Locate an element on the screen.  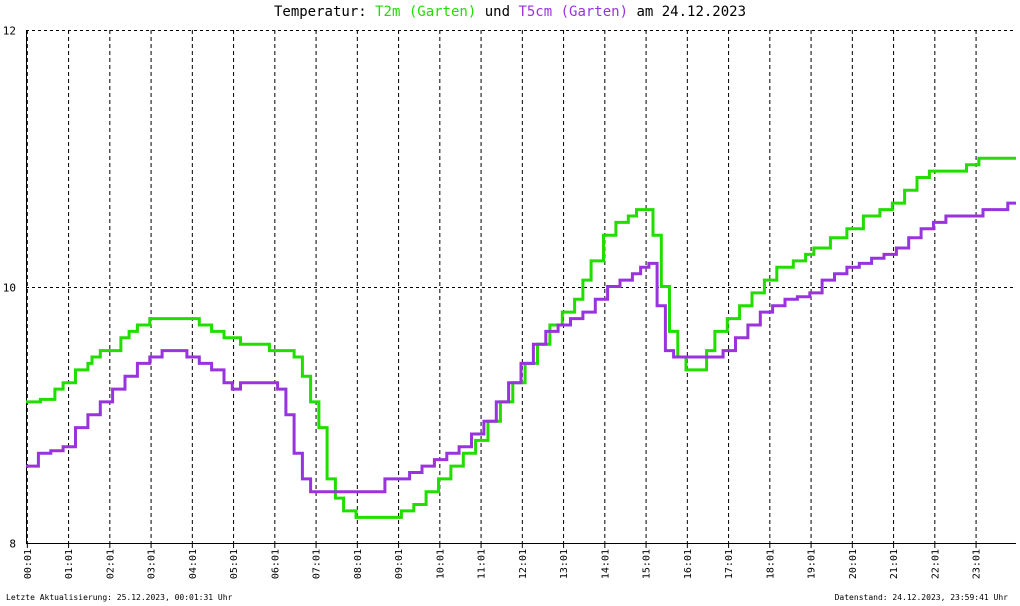
x-tick-label: 18:01 is located at coordinates (770, 564).